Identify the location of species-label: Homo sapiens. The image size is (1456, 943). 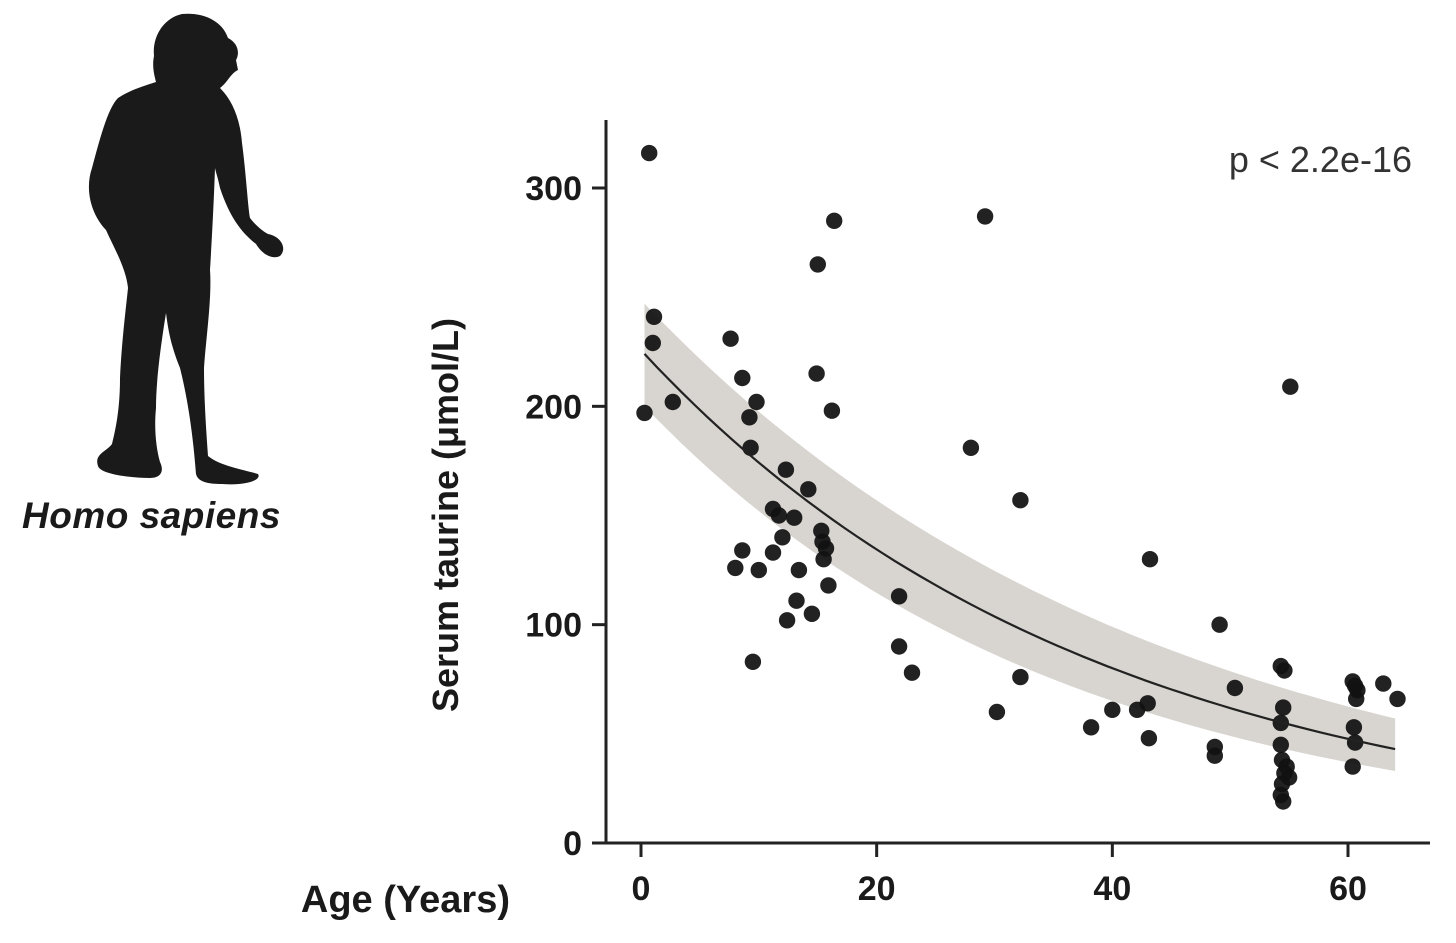
(151, 515).